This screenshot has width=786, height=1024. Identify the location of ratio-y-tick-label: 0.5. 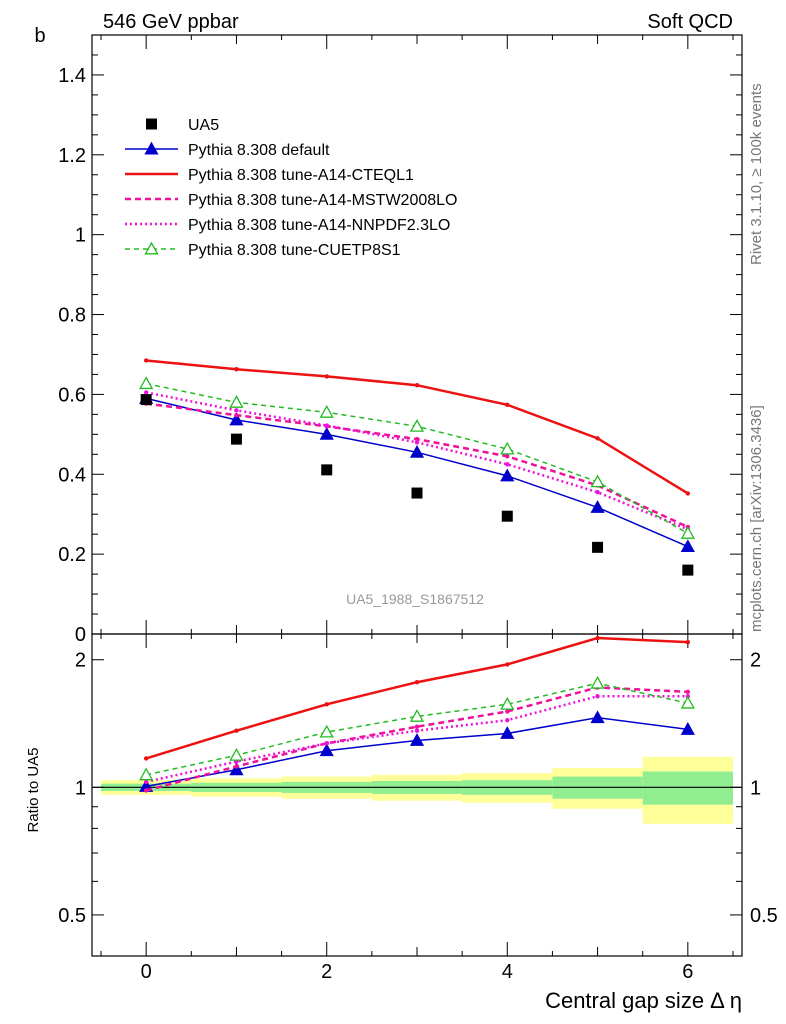
(72, 916).